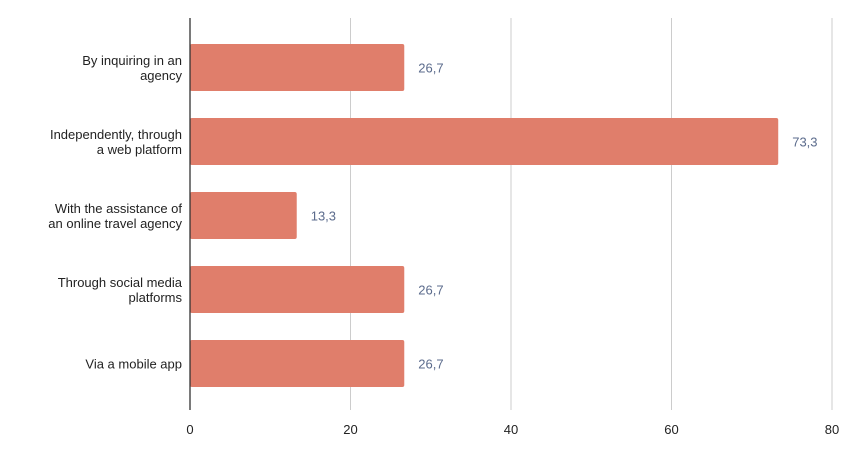 The width and height of the screenshot is (850, 453). What do you see at coordinates (832, 429) in the screenshot?
I see `x-tick-label: 80` at bounding box center [832, 429].